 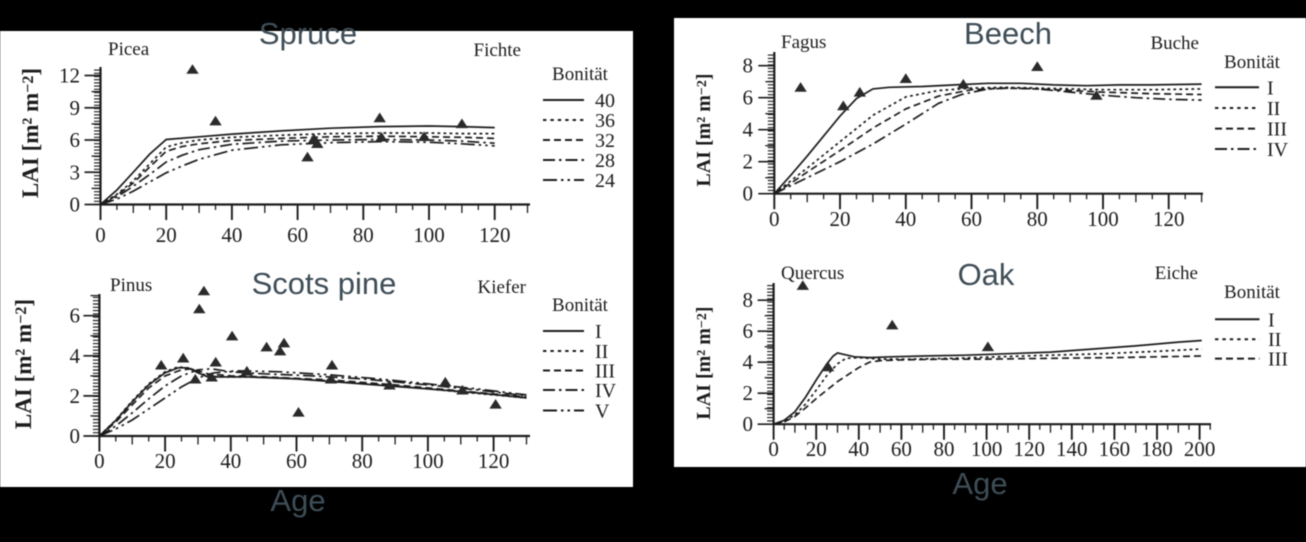 I want to click on svg-text: Spruce, so click(x=308, y=33).